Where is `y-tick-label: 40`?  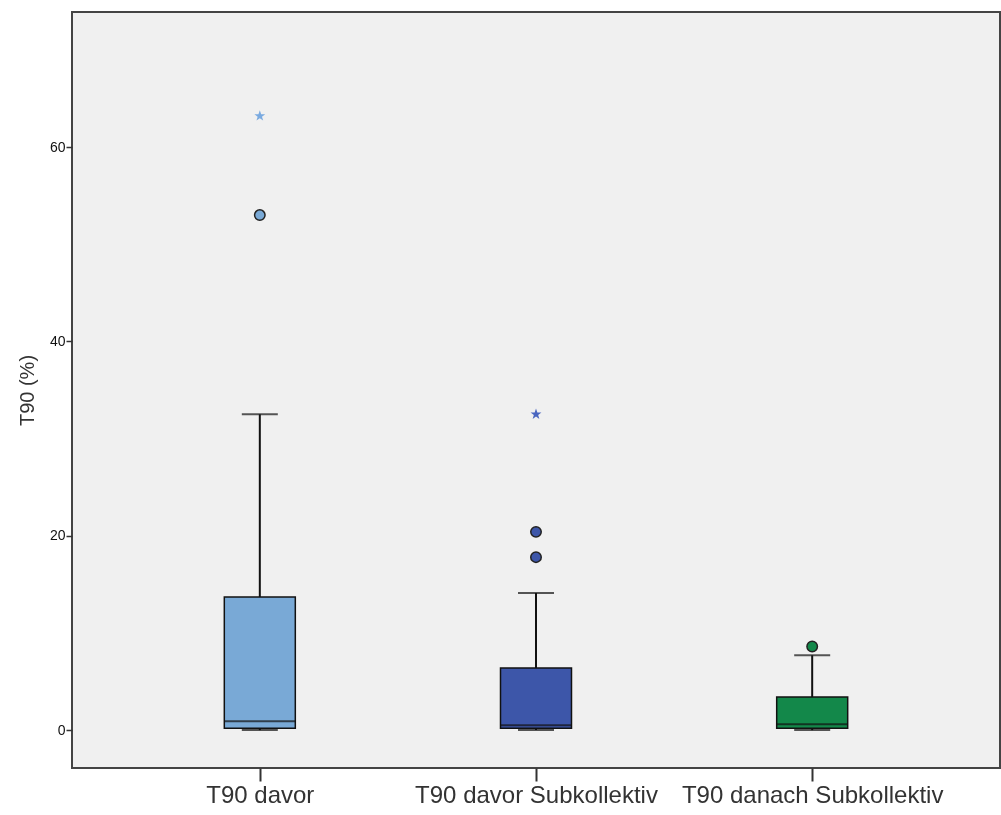
y-tick-label: 40 is located at coordinates (57, 340).